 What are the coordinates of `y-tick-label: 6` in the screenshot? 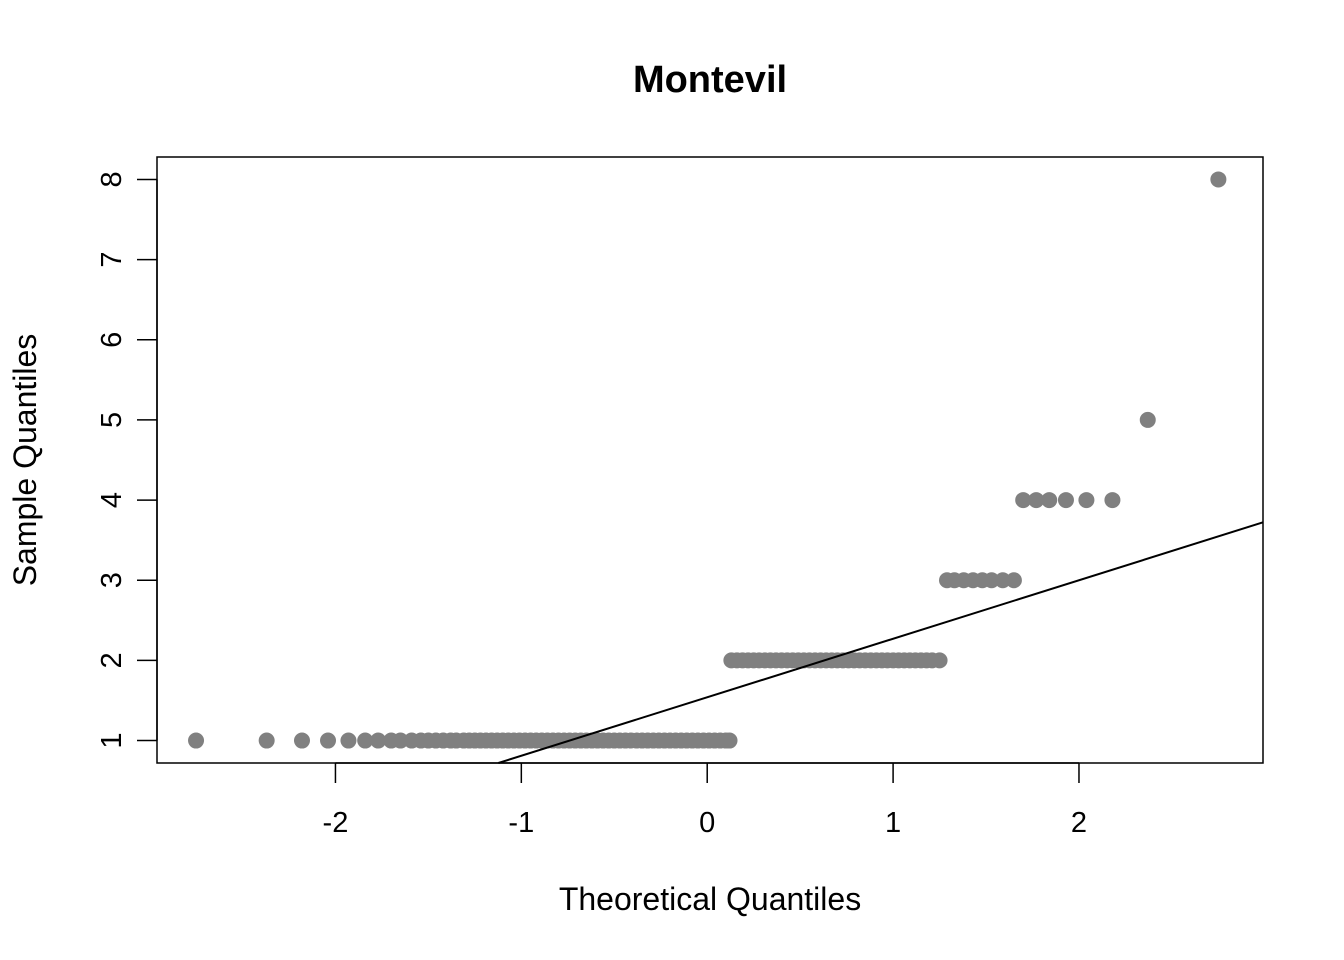 It's located at (112, 340).